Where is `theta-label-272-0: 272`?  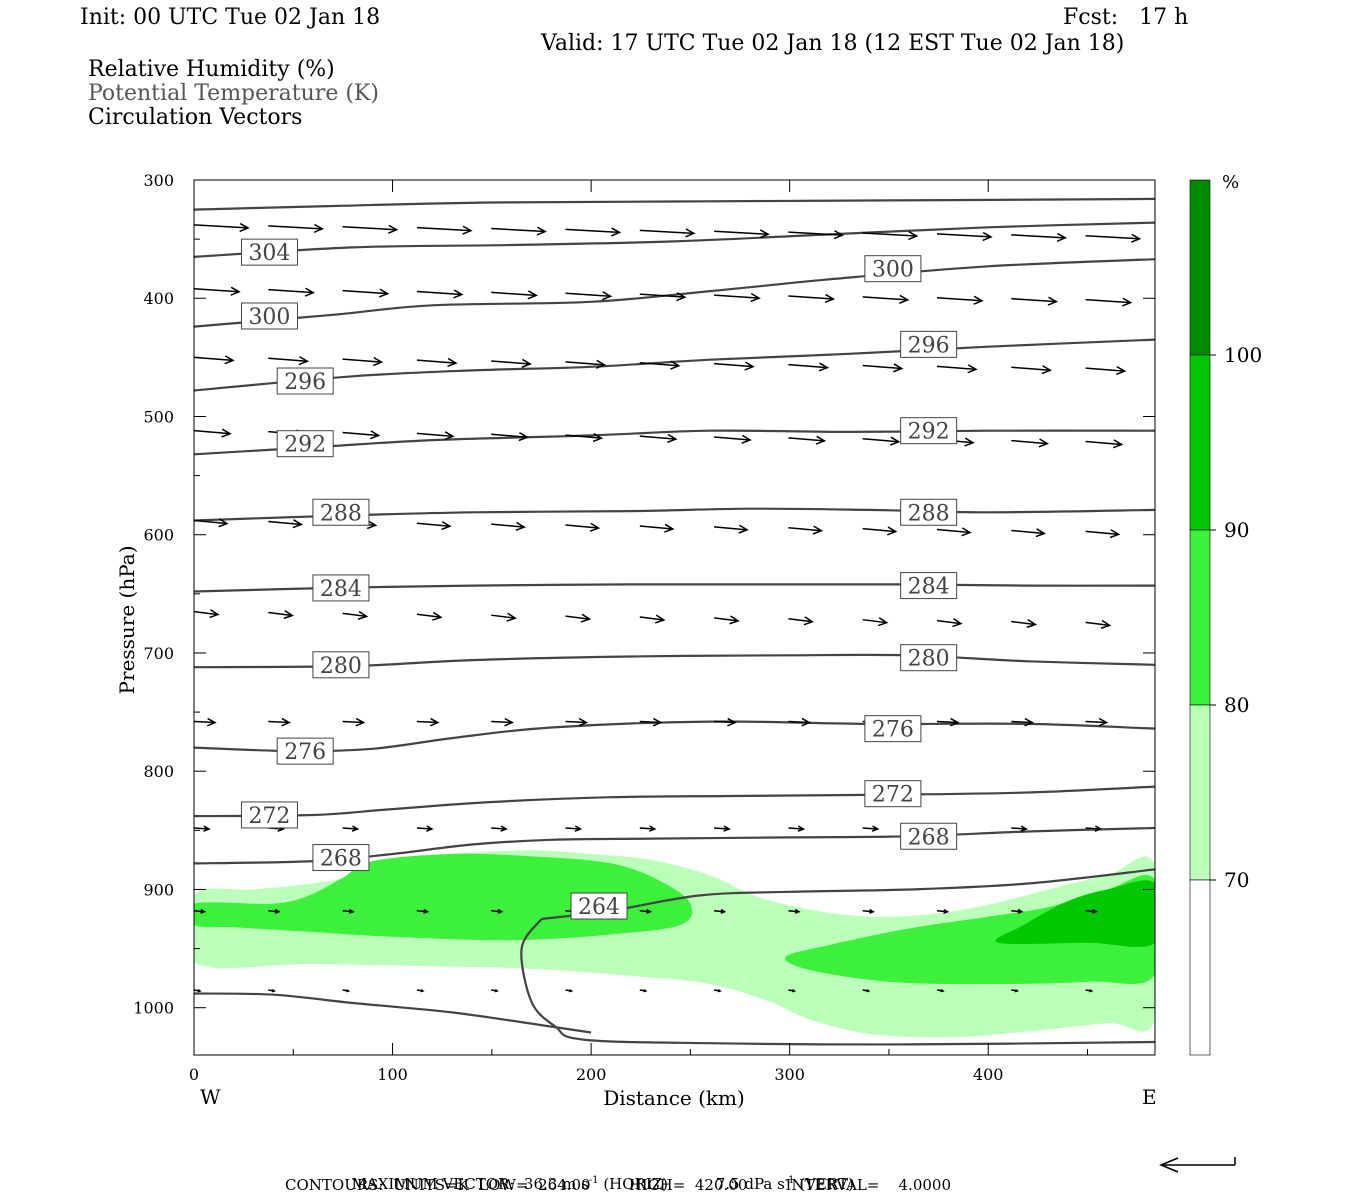
theta-label-272-0: 272 is located at coordinates (269, 816).